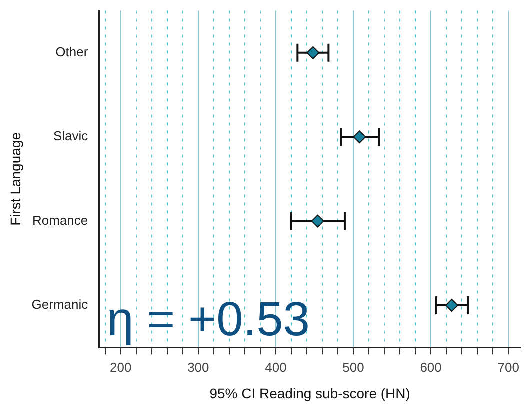 Image resolution: width=528 pixels, height=411 pixels. What do you see at coordinates (353, 367) in the screenshot?
I see `x-tick-label: 500` at bounding box center [353, 367].